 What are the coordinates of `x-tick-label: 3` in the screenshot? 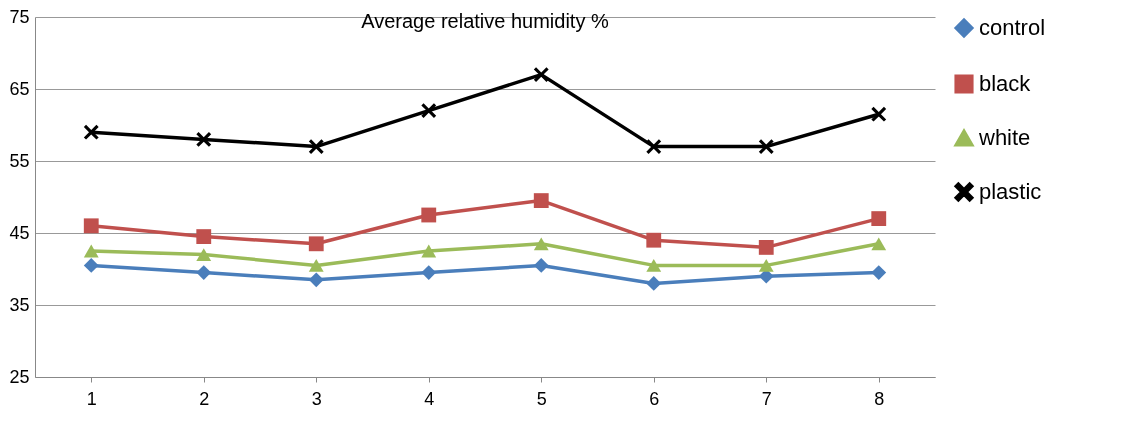 It's located at (316, 398).